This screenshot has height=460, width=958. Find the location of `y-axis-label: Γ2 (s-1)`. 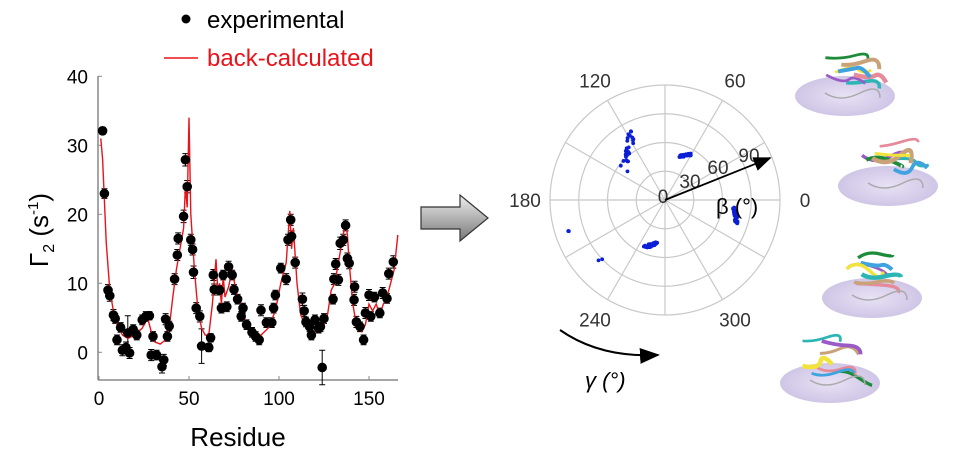

y-axis-label: Γ2 (s-1) is located at coordinates (41, 230).